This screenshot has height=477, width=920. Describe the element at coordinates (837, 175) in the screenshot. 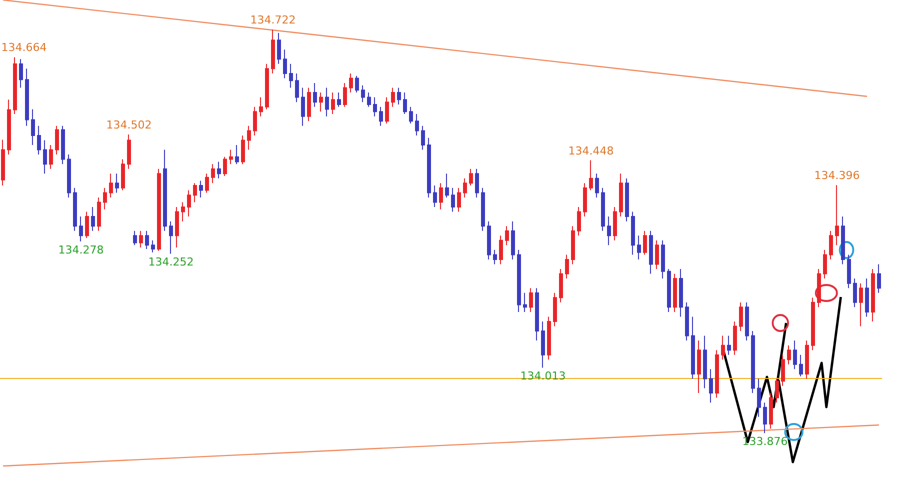

I see `annotation: 134.396` at that location.